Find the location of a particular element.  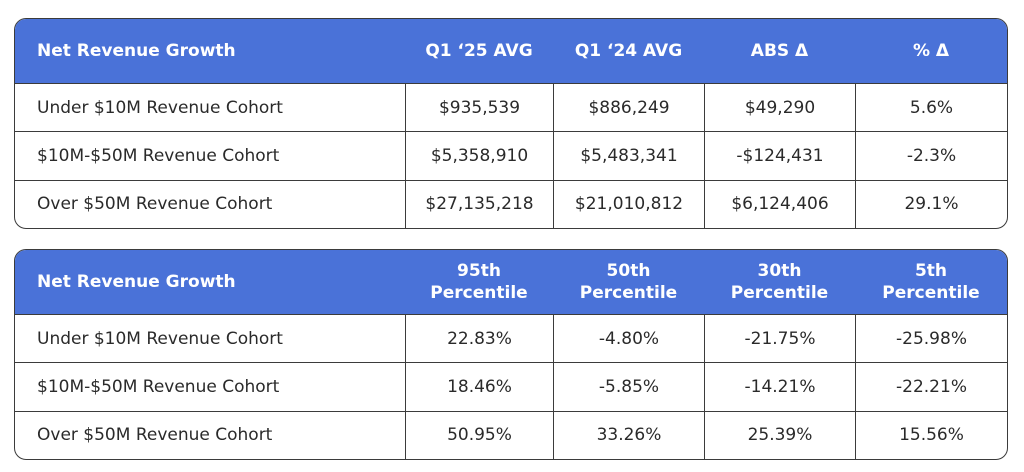

pct-delta-value: 5.6% is located at coordinates (931, 107).